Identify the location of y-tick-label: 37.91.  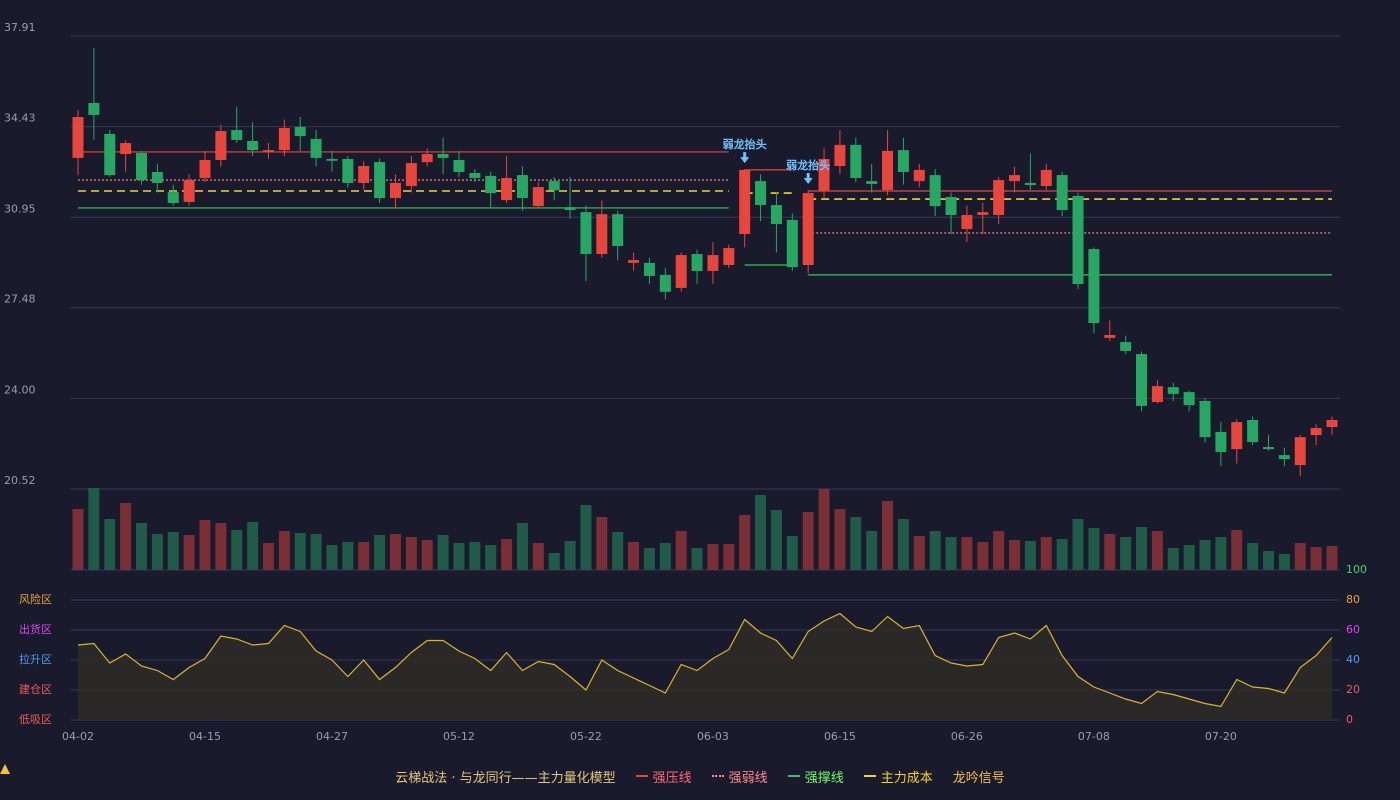
(20, 27).